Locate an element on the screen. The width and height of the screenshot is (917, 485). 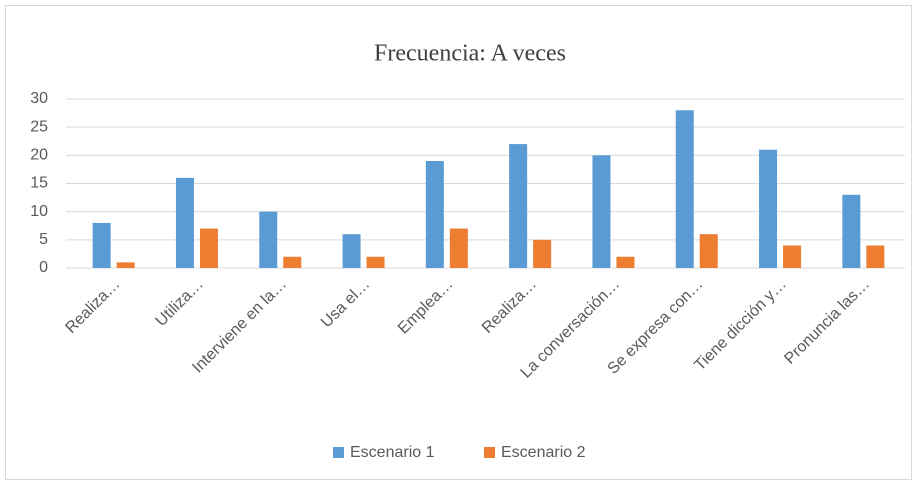
legend-label: Escenario 1 is located at coordinates (392, 452).